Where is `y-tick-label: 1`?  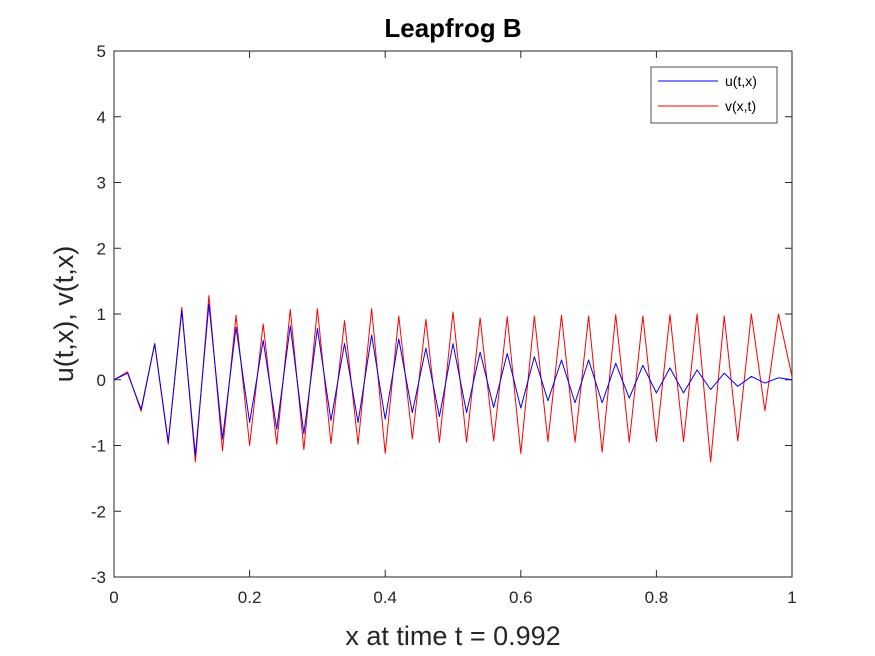
y-tick-label: 1 is located at coordinates (101, 314).